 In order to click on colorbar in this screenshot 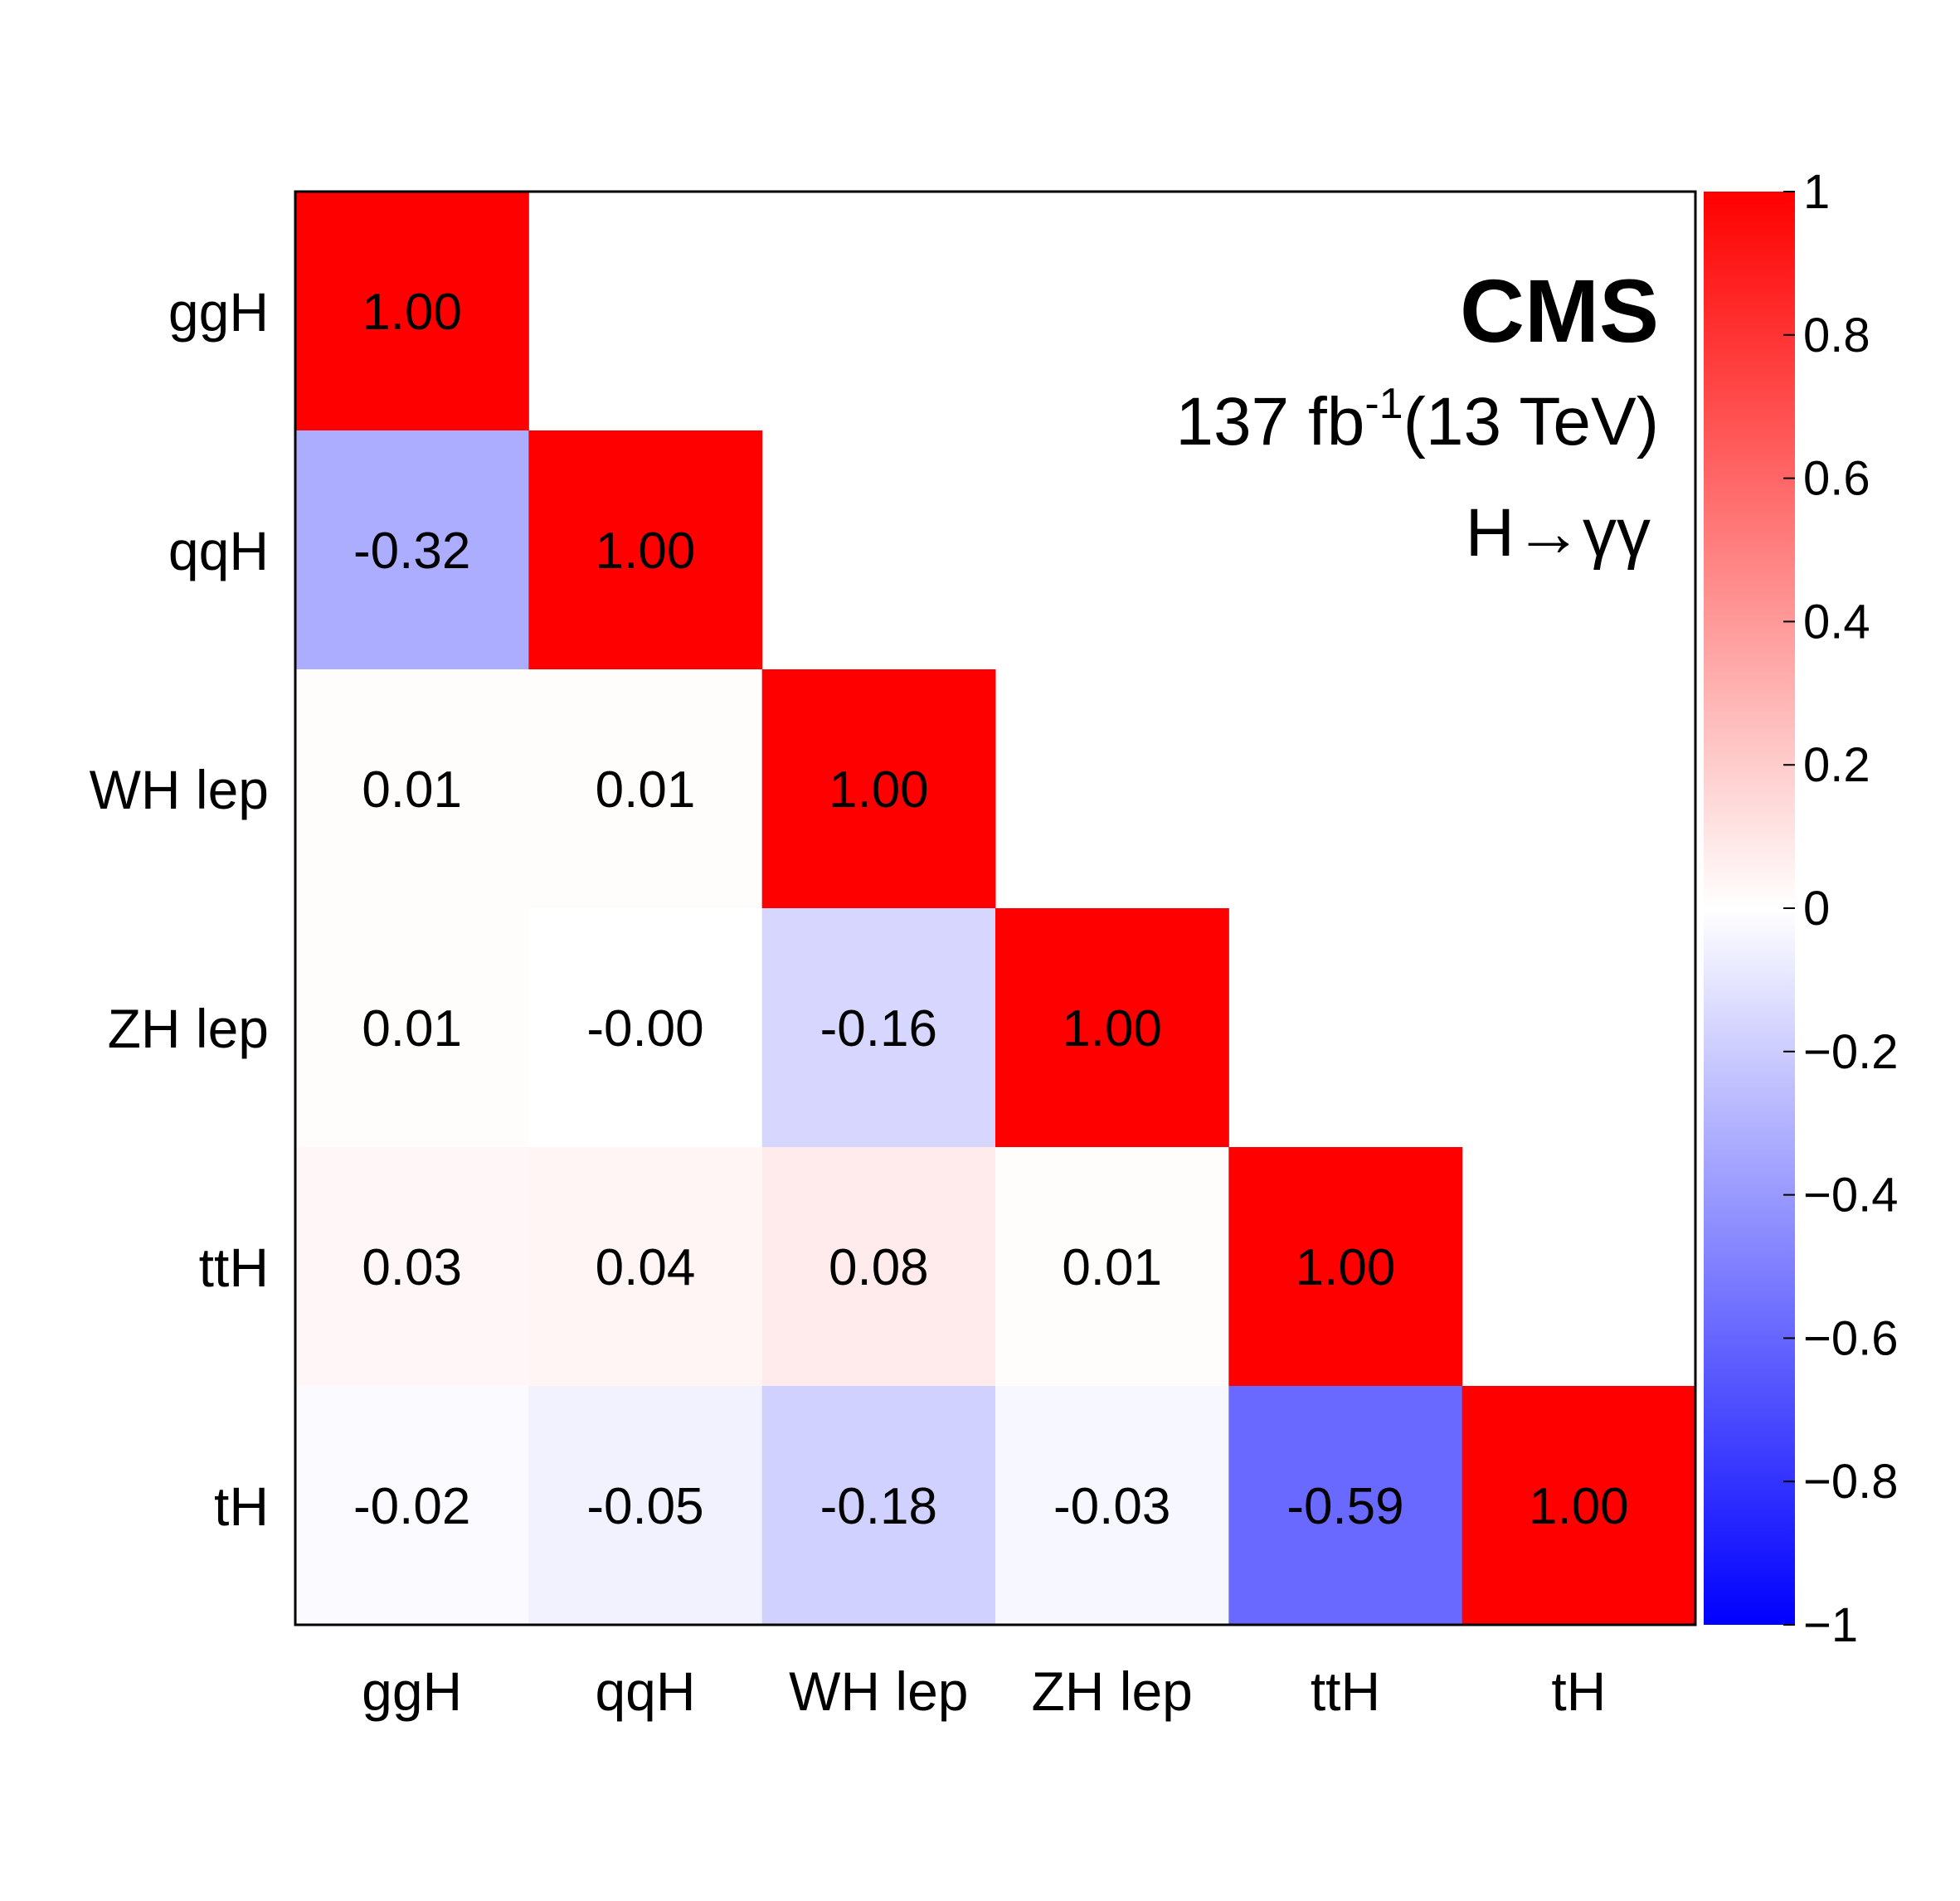, I will do `click(1749, 909)`.